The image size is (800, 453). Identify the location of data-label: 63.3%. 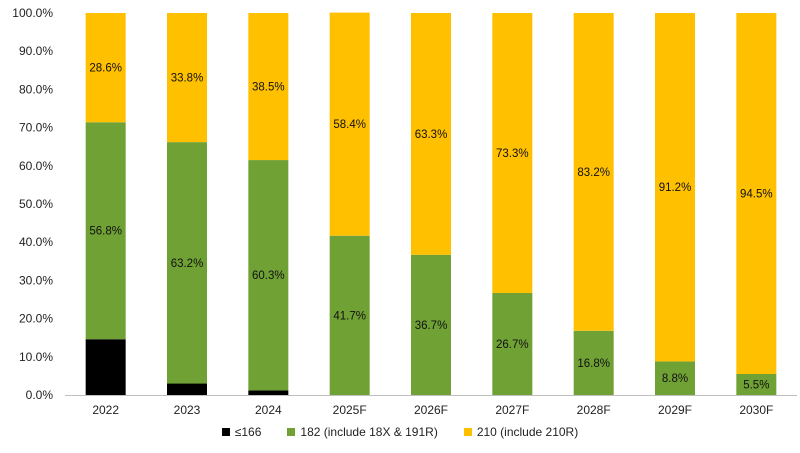
(431, 135).